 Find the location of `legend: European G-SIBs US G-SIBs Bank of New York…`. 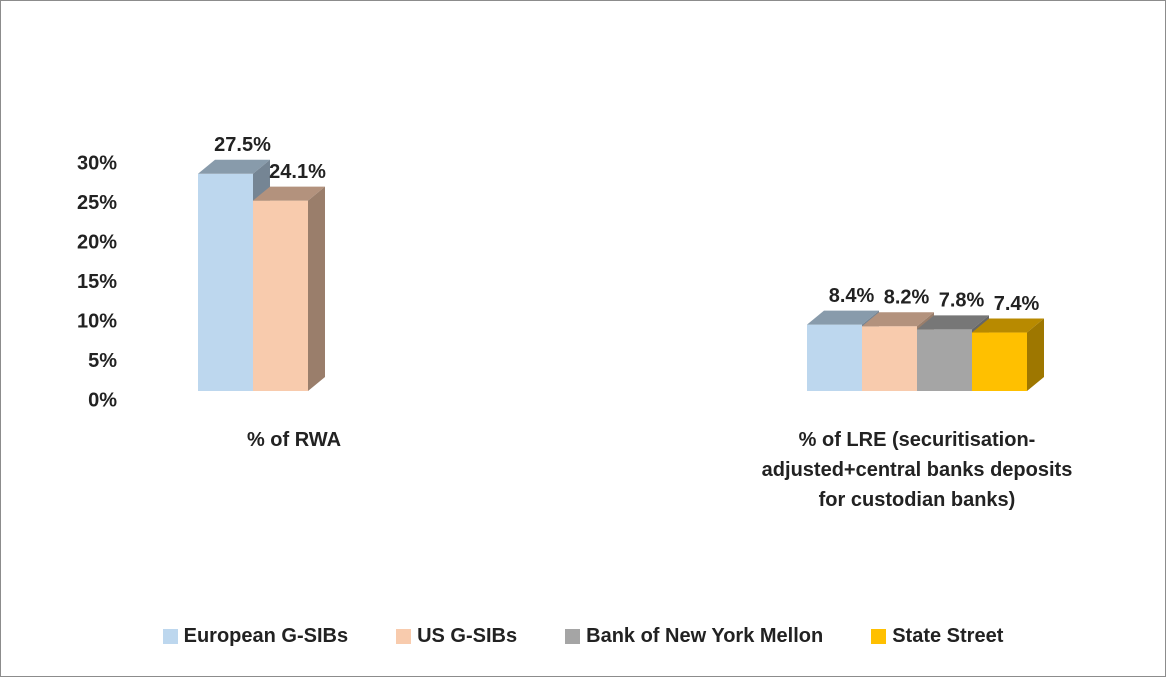

legend: European G-SIBs US G-SIBs Bank of New York… is located at coordinates (583, 636).